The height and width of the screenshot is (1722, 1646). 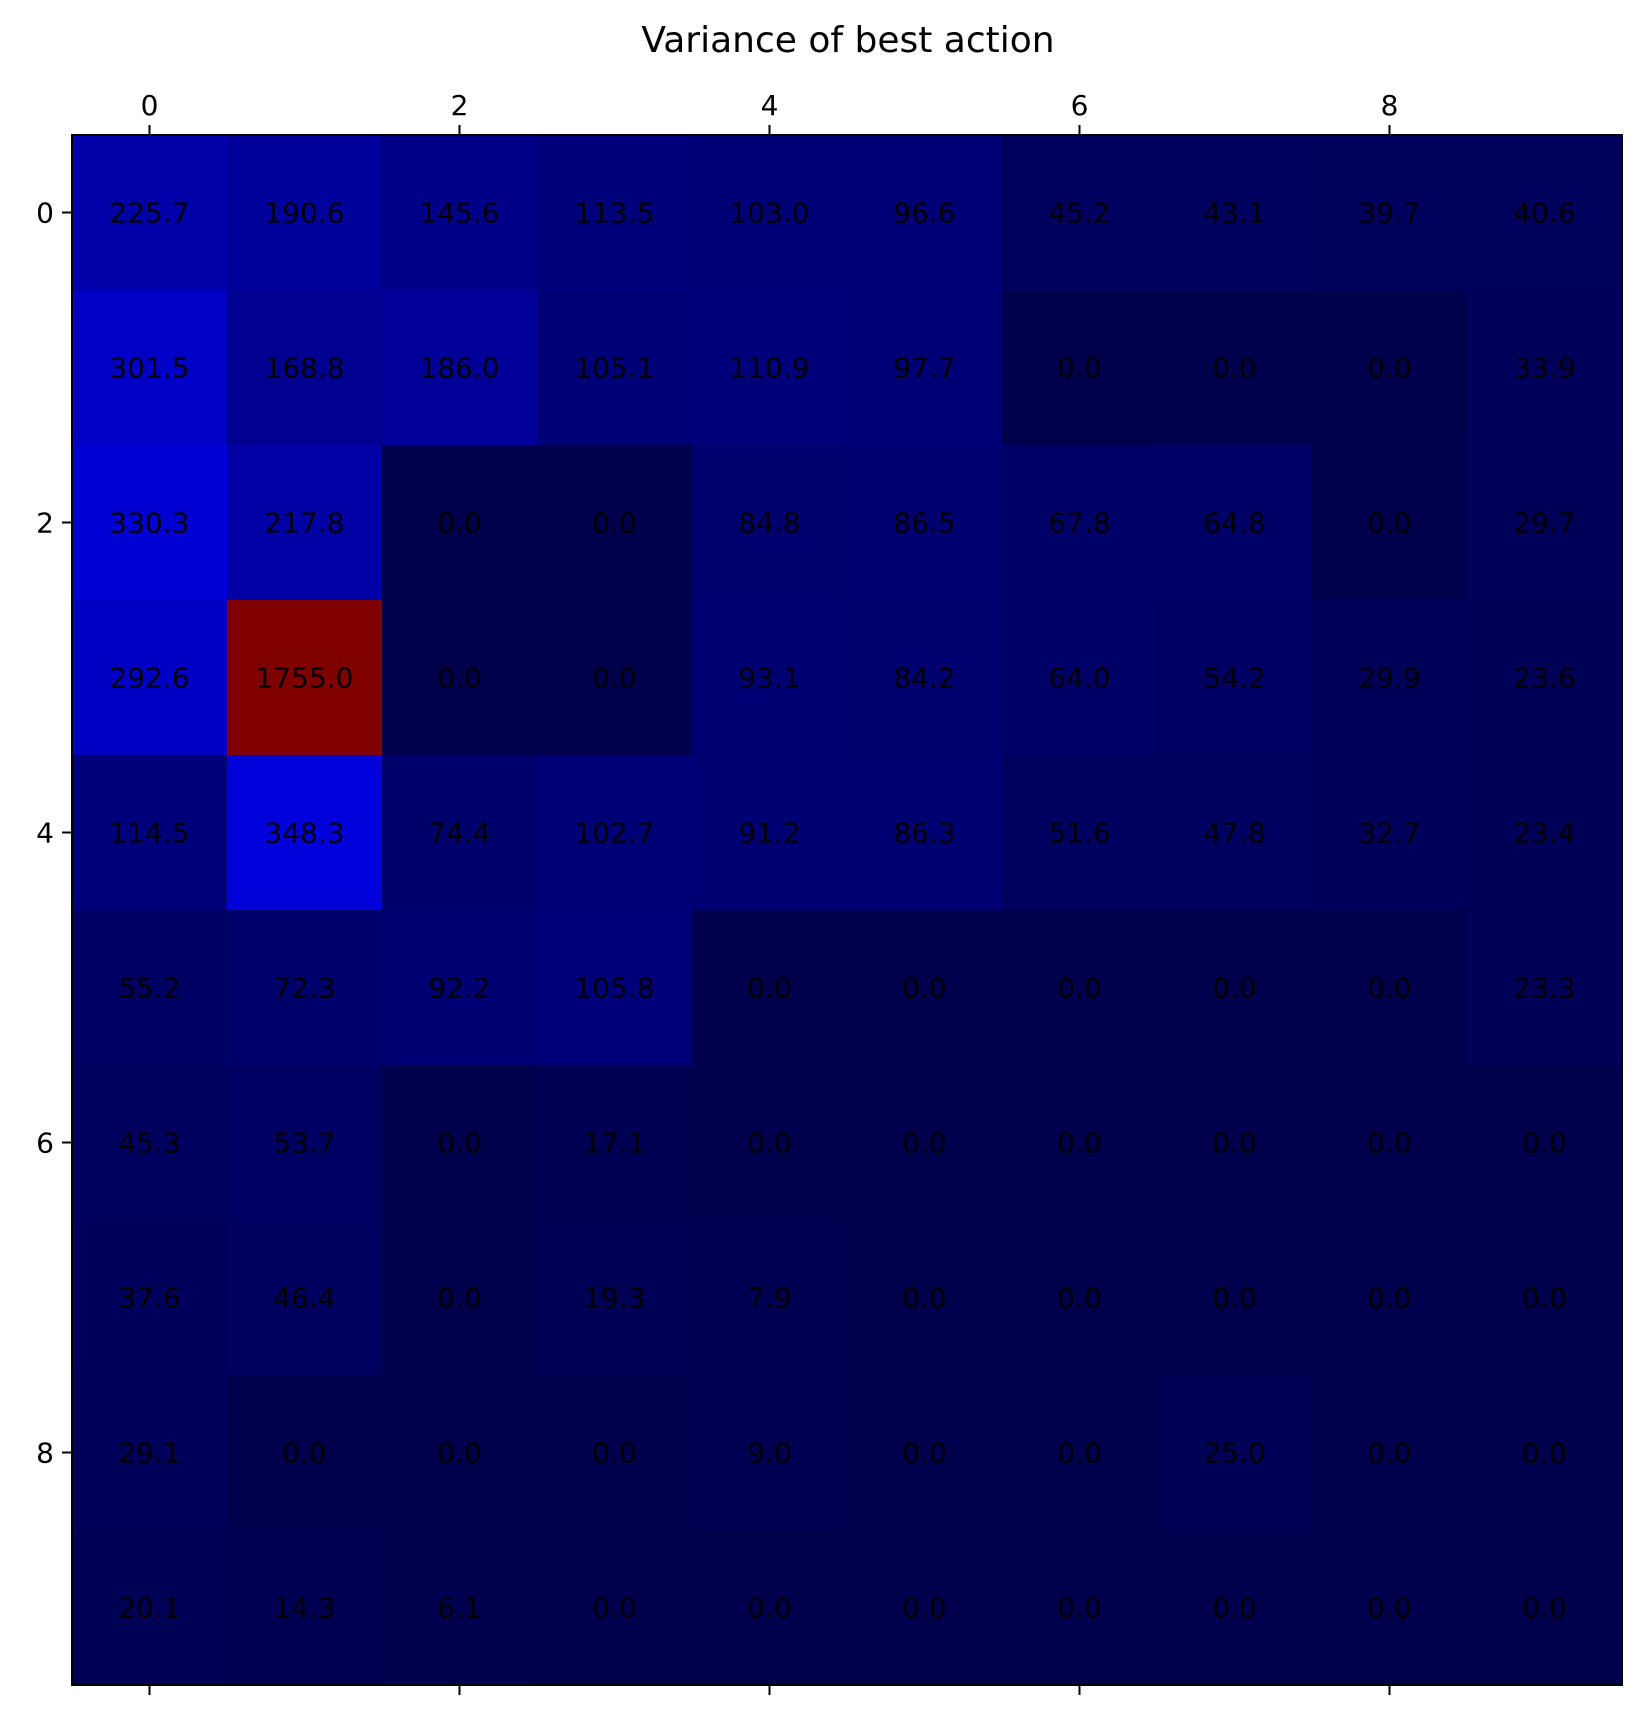 I want to click on cell-value-label: 51.6, so click(x=1079, y=833).